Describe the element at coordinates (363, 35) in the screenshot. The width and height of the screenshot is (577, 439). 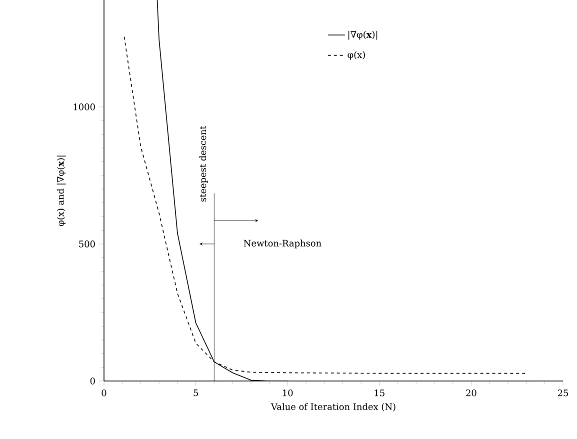
I see `legend-label: |∇φ(x)|` at that location.